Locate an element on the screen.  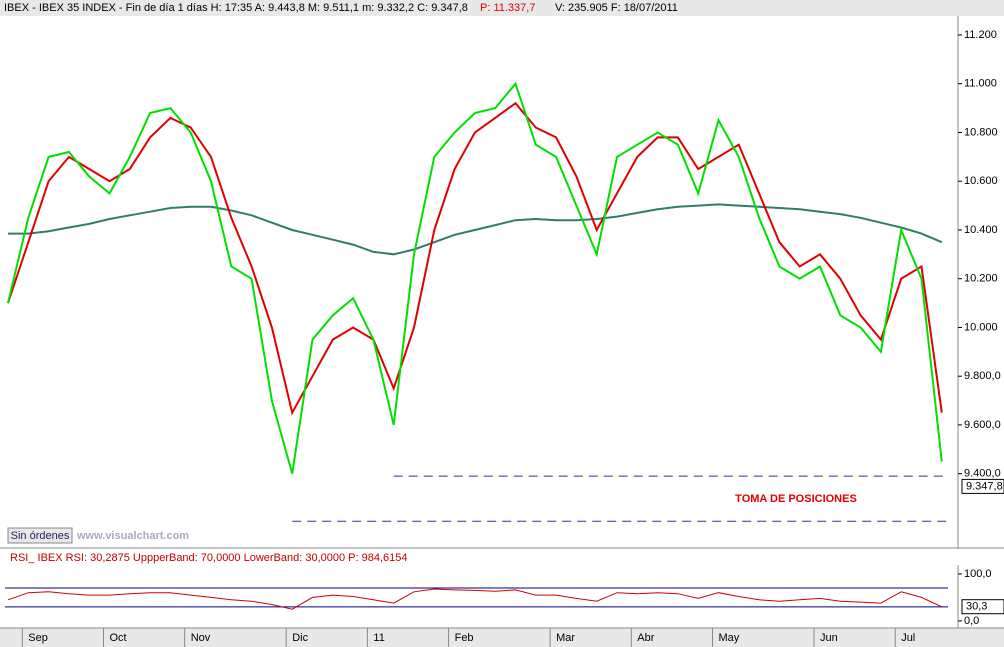
orders-button is located at coordinates (40, 535).